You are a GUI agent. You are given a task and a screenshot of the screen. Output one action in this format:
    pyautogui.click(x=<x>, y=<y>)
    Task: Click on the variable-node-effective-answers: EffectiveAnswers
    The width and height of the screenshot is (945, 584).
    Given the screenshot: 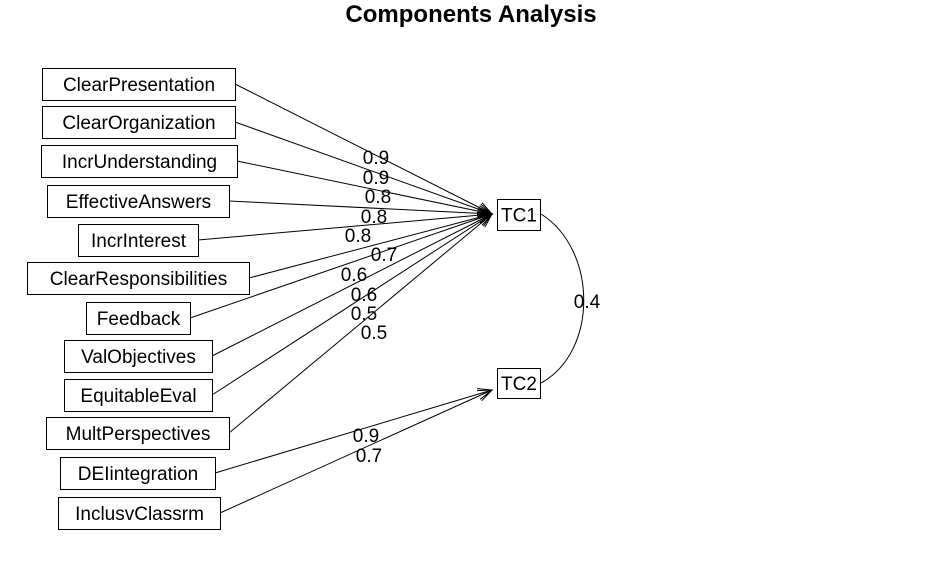 What is the action you would take?
    pyautogui.click(x=138, y=201)
    